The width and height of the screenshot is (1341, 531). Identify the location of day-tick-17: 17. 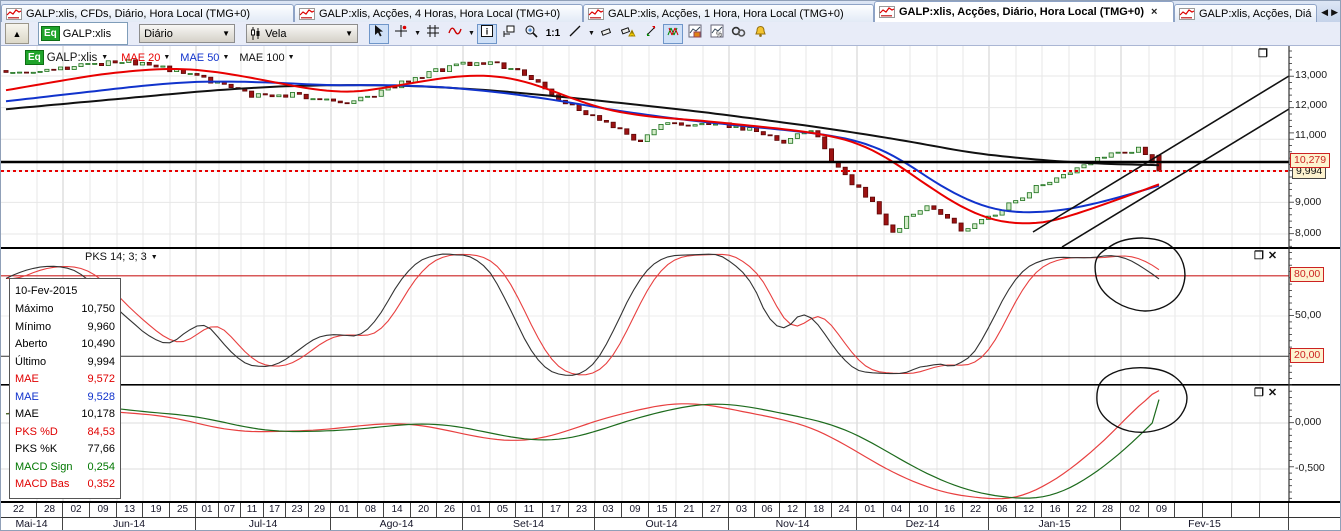
(556, 510).